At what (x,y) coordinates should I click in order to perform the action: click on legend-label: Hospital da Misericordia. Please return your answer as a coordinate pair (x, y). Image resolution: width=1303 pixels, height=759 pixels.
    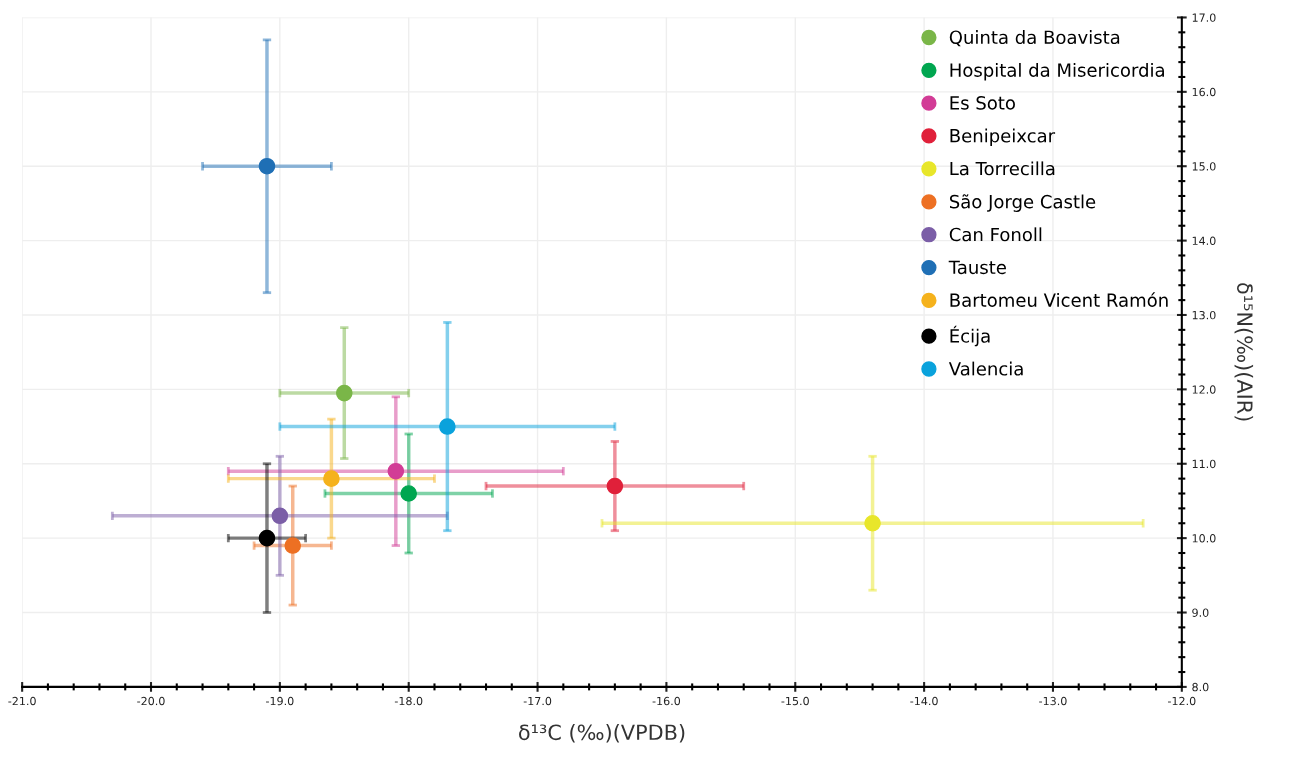
    Looking at the image, I should click on (1057, 71).